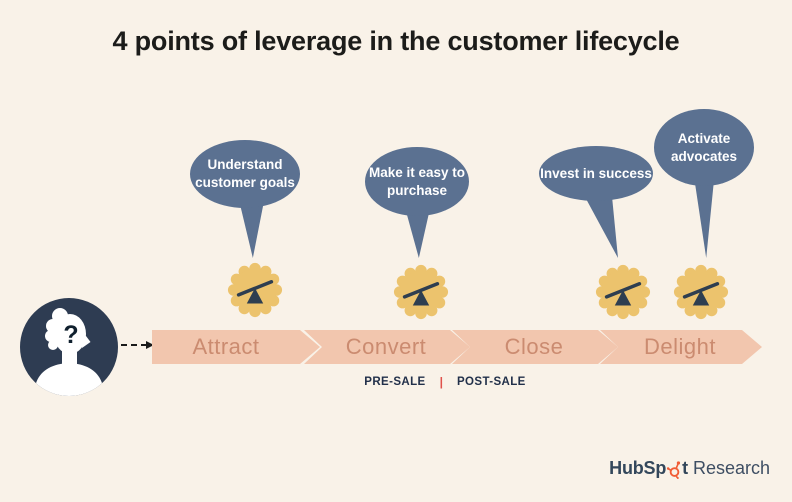 This screenshot has width=792, height=502. What do you see at coordinates (445, 382) in the screenshot?
I see `phase-labels: PRE-SALE | POST-SALE` at bounding box center [445, 382].